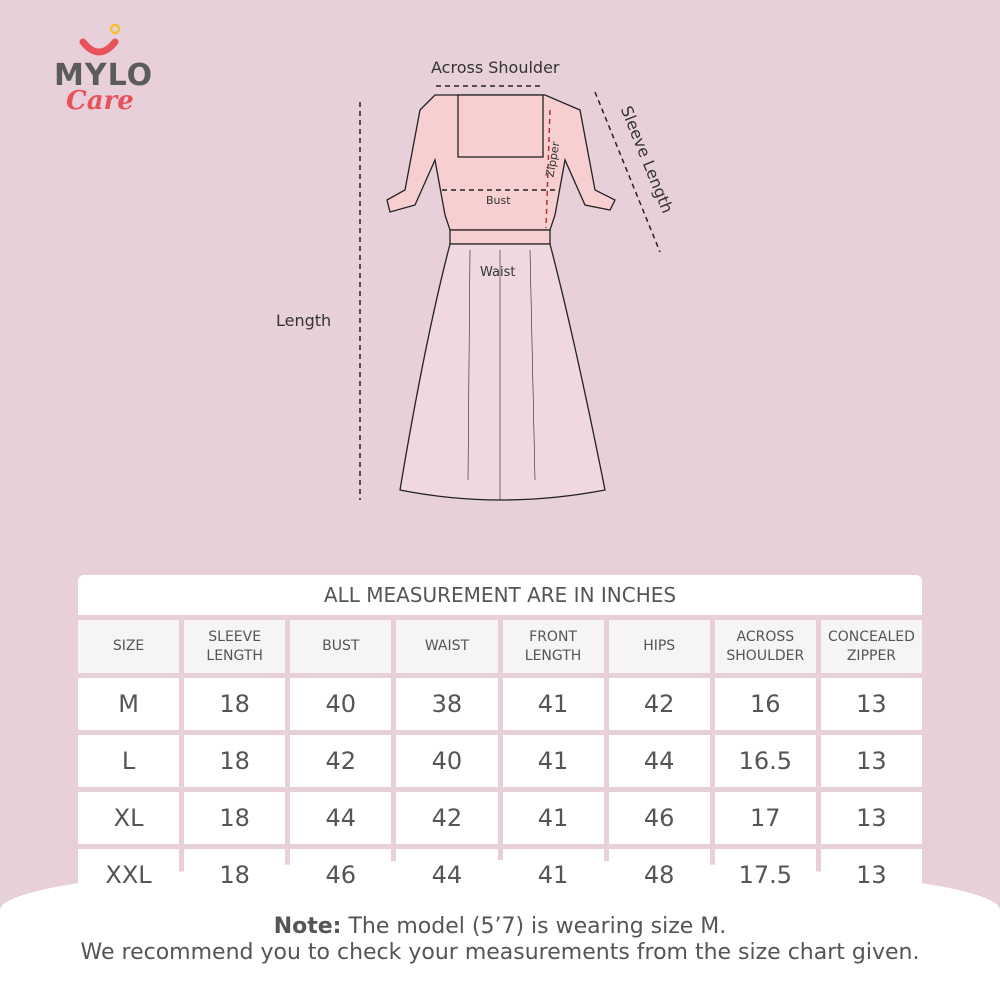 The image size is (1000, 1000). What do you see at coordinates (498, 272) in the screenshot?
I see `waist-label: Waist` at bounding box center [498, 272].